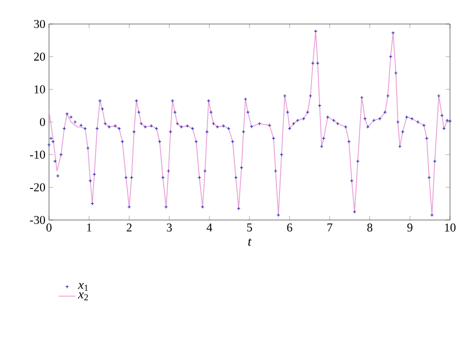 This screenshot has height=339, width=474. I want to click on x-tick-label: 8, so click(369, 228).